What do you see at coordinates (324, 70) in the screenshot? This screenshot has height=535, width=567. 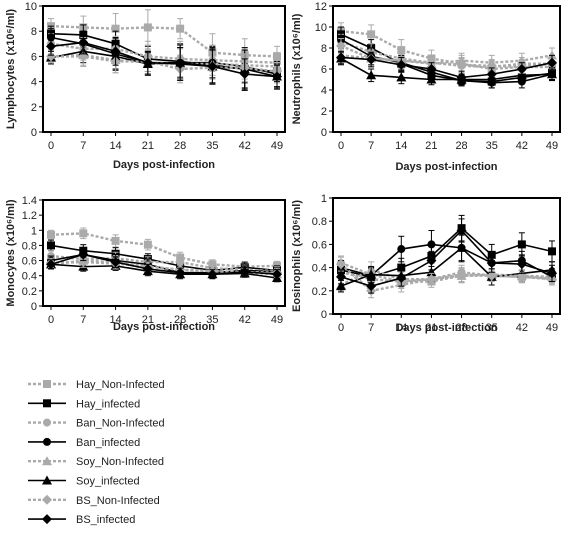 I see `y-tick-label: 6` at bounding box center [324, 70].